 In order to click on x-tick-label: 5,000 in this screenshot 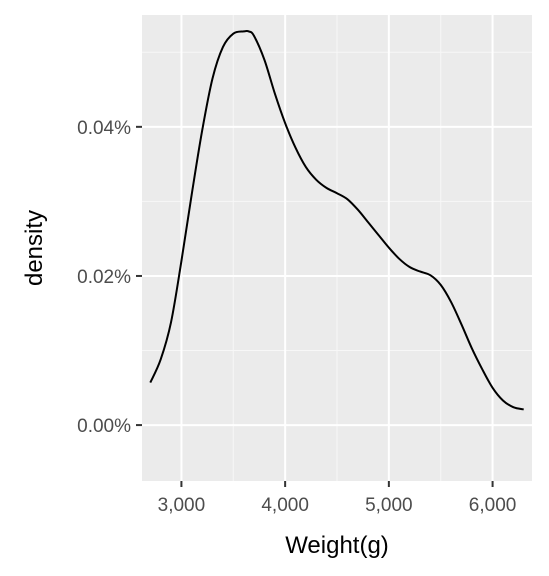, I will do `click(389, 505)`.